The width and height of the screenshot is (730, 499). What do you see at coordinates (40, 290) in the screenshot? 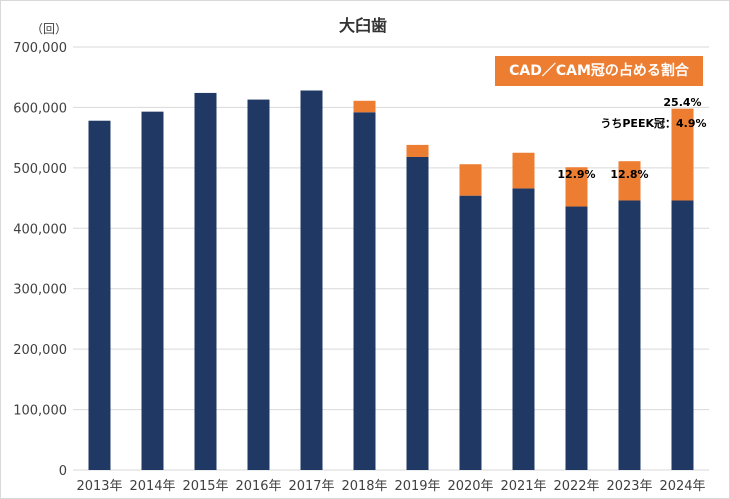
I see `y-tick-label: 300,000` at bounding box center [40, 290].